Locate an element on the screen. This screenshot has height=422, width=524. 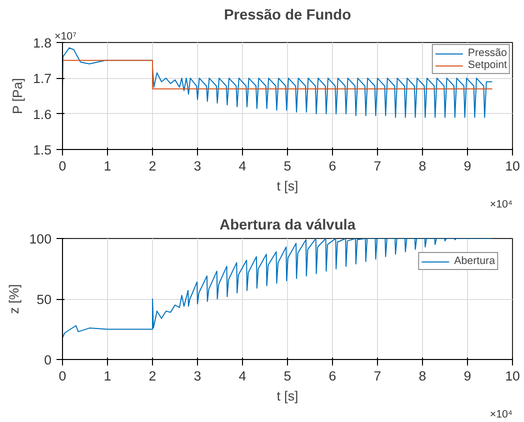
legend-label: Setpoint is located at coordinates (487, 65).